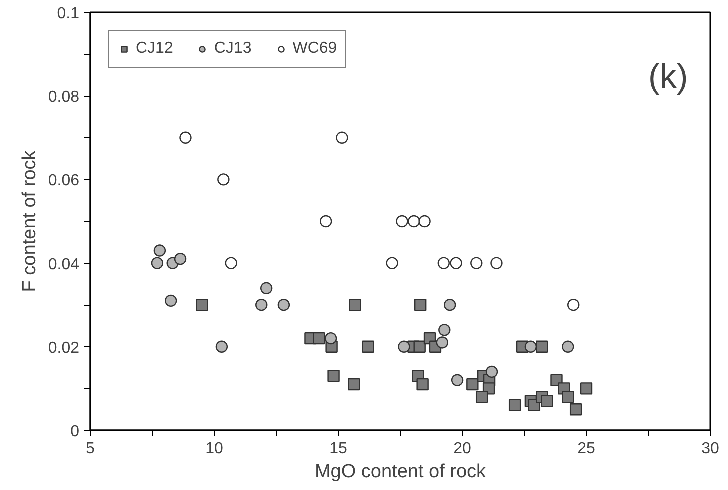 The width and height of the screenshot is (728, 490). What do you see at coordinates (711, 449) in the screenshot?
I see `x-tick-label: 30` at bounding box center [711, 449].